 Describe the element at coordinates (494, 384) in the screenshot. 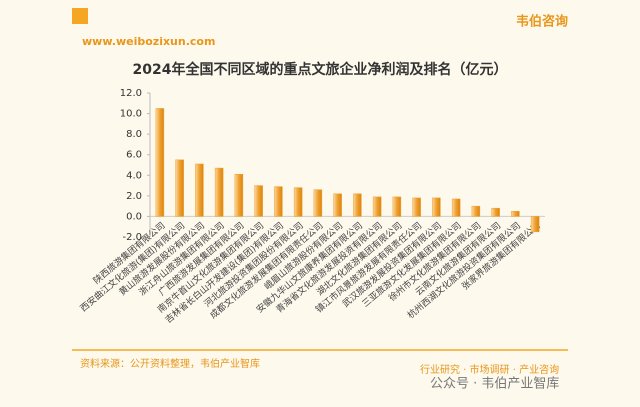

I see `watermark: 公众号 · 韦伯产业智库` at that location.